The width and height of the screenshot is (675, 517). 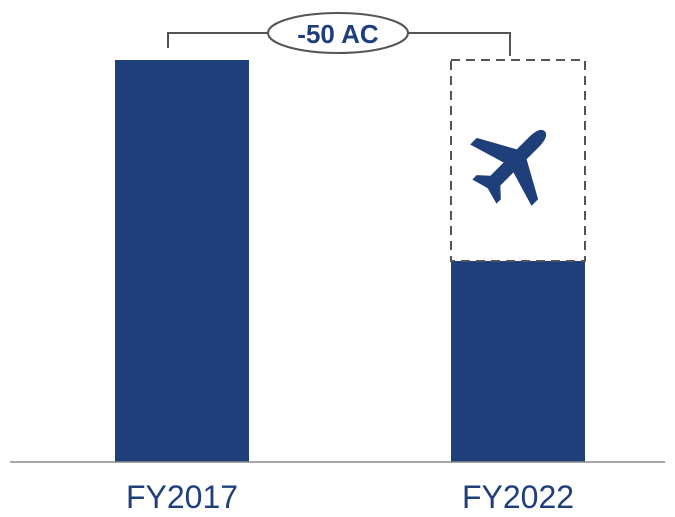 I want to click on ghost-bar-fy2022, so click(x=518, y=160).